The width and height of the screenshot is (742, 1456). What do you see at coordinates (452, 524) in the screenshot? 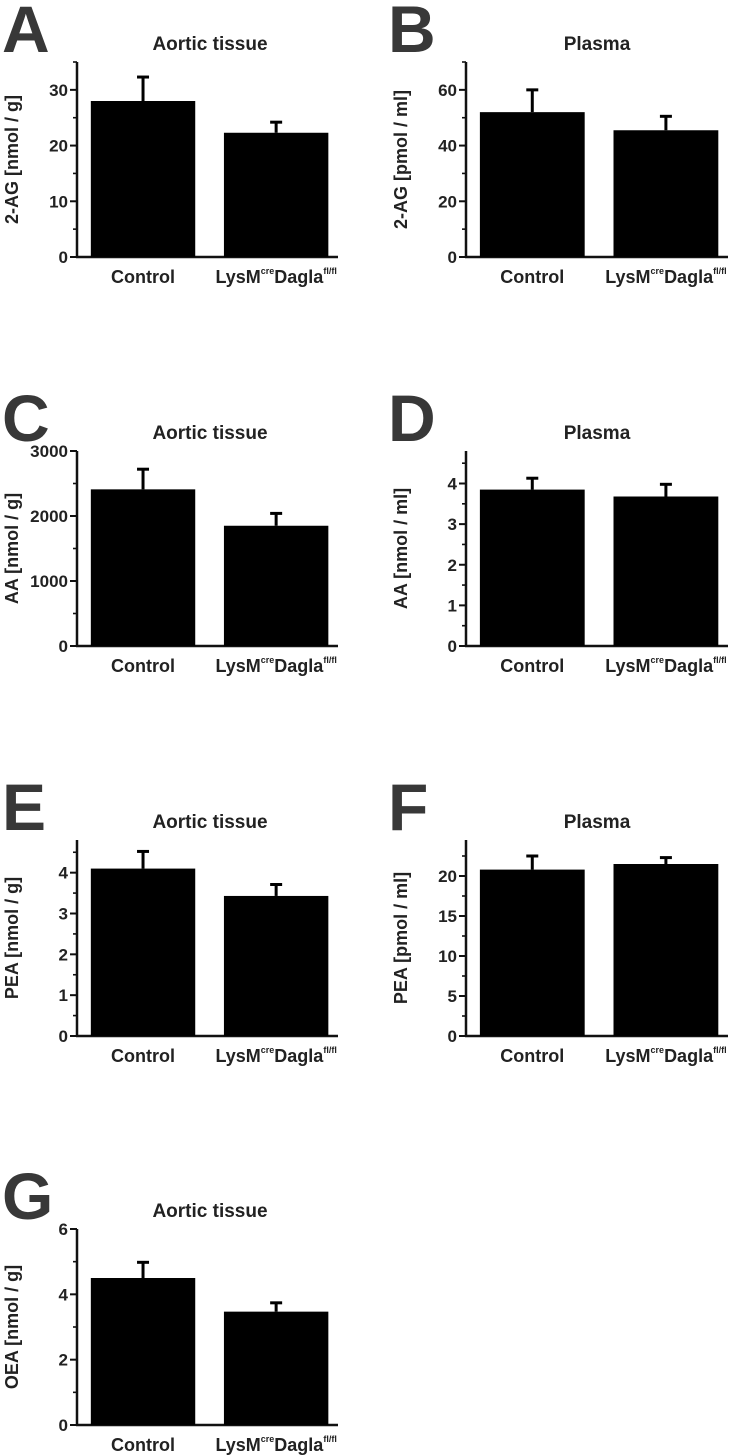
I see `y-tick-label: 3` at bounding box center [452, 524].